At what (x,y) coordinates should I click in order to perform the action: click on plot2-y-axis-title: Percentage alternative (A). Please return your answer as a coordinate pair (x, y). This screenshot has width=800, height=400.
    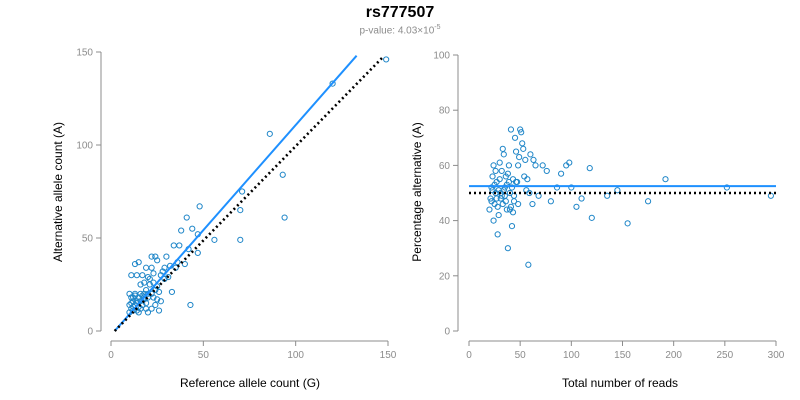
    Looking at the image, I should click on (417, 191).